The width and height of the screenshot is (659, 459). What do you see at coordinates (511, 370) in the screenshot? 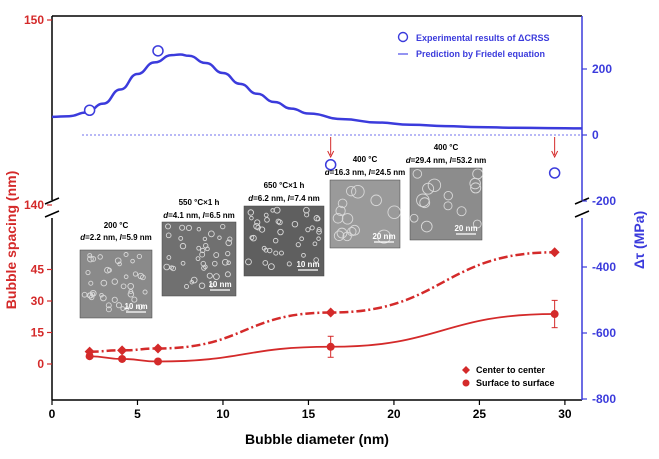
I see `legend-label-center: Center to center` at bounding box center [511, 370].